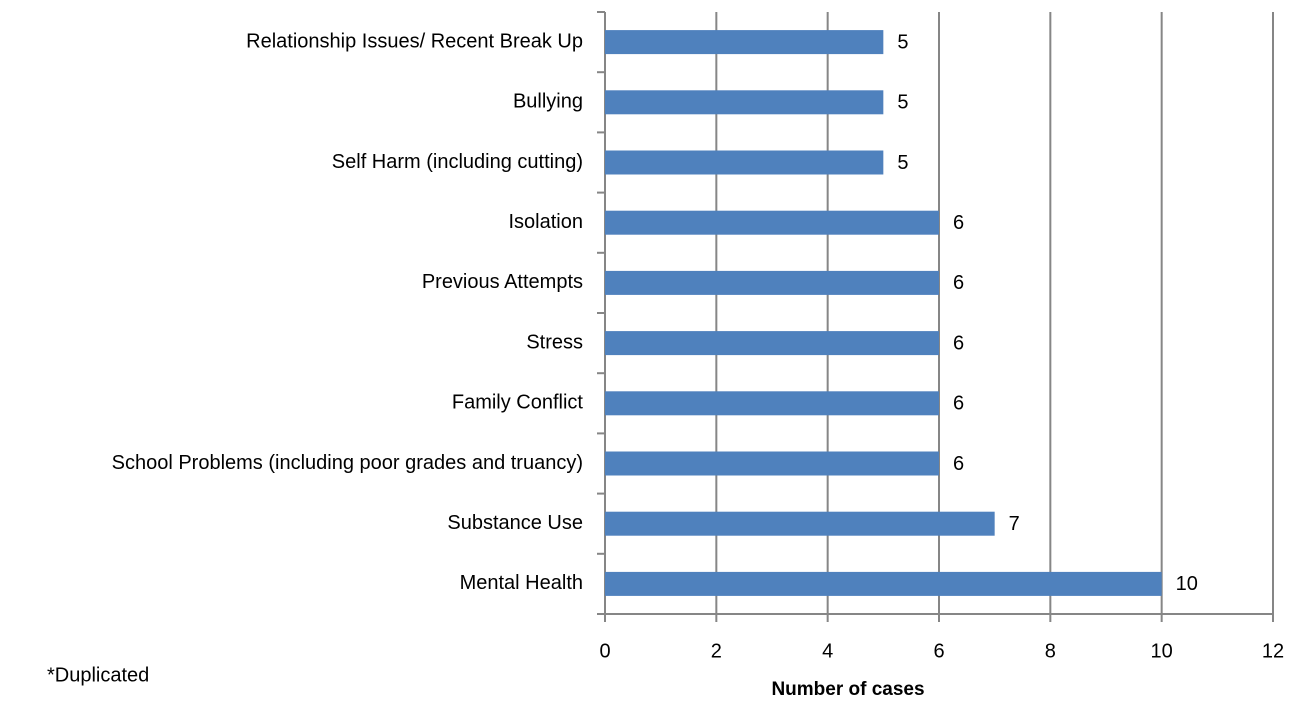 The height and width of the screenshot is (702, 1297). Describe the element at coordinates (1014, 524) in the screenshot. I see `data-label: 7` at that location.